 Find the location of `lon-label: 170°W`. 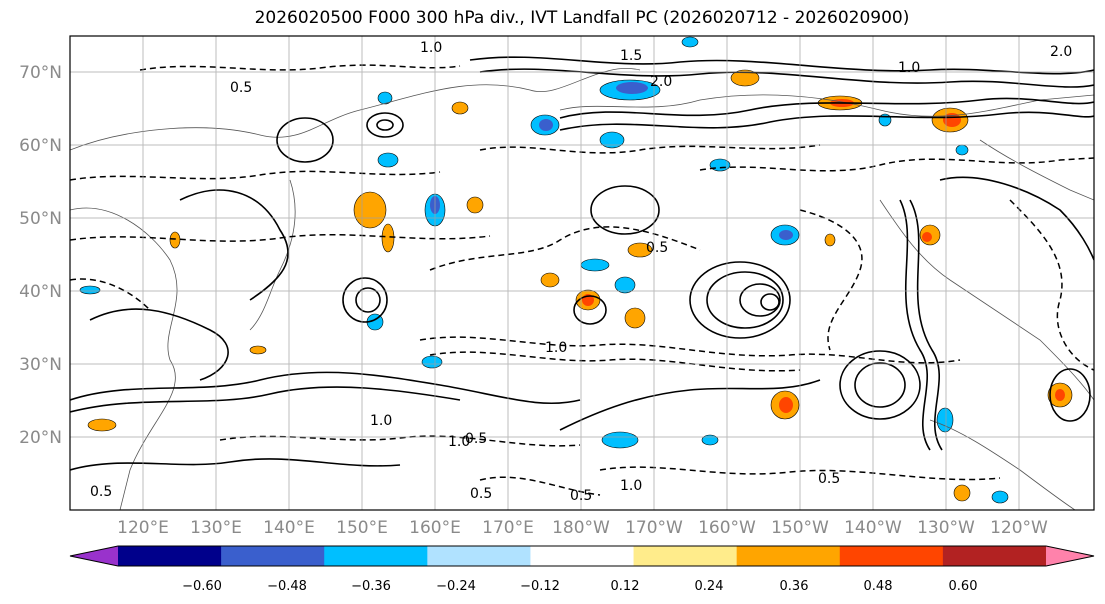

lon-label: 170°W is located at coordinates (654, 528).